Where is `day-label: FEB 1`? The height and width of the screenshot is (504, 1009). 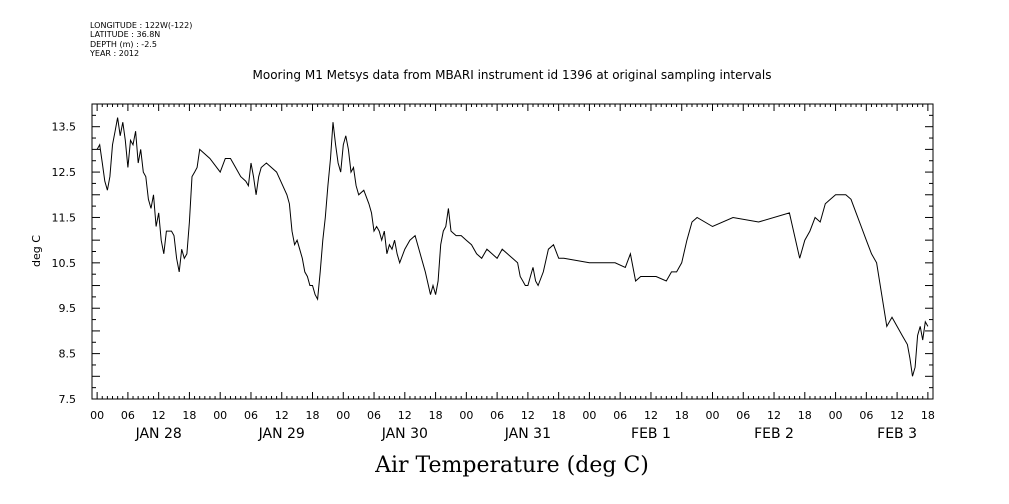
day-label: FEB 1 is located at coordinates (651, 434).